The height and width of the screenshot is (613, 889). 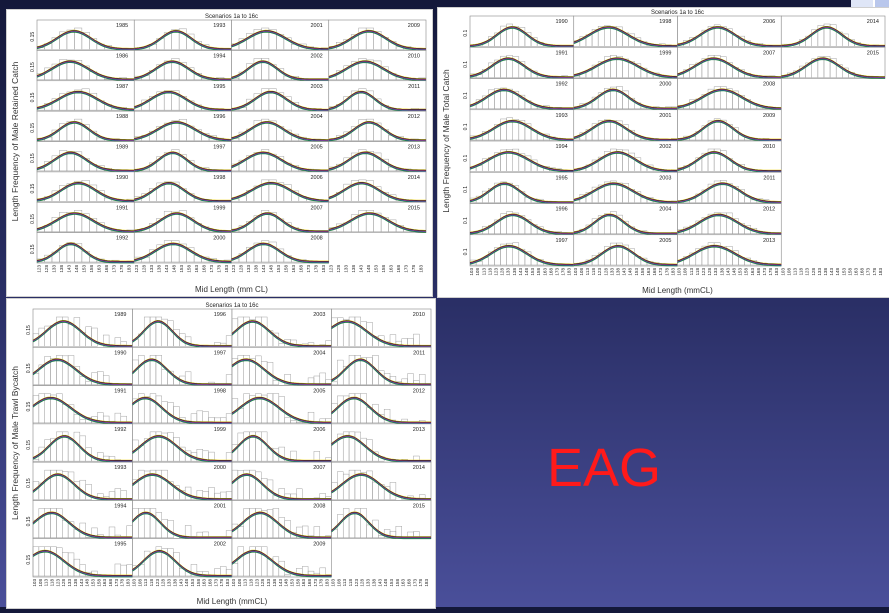 I want to click on year-label: 2007, so click(x=319, y=468).